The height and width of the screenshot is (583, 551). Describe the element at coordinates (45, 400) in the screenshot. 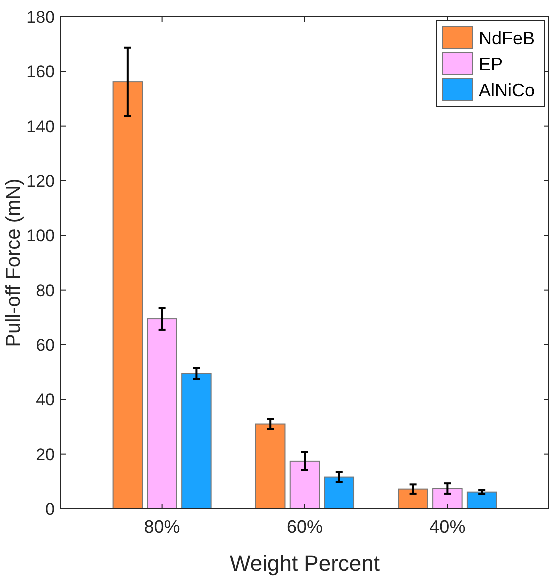

I see `y-tick-label: 40` at that location.